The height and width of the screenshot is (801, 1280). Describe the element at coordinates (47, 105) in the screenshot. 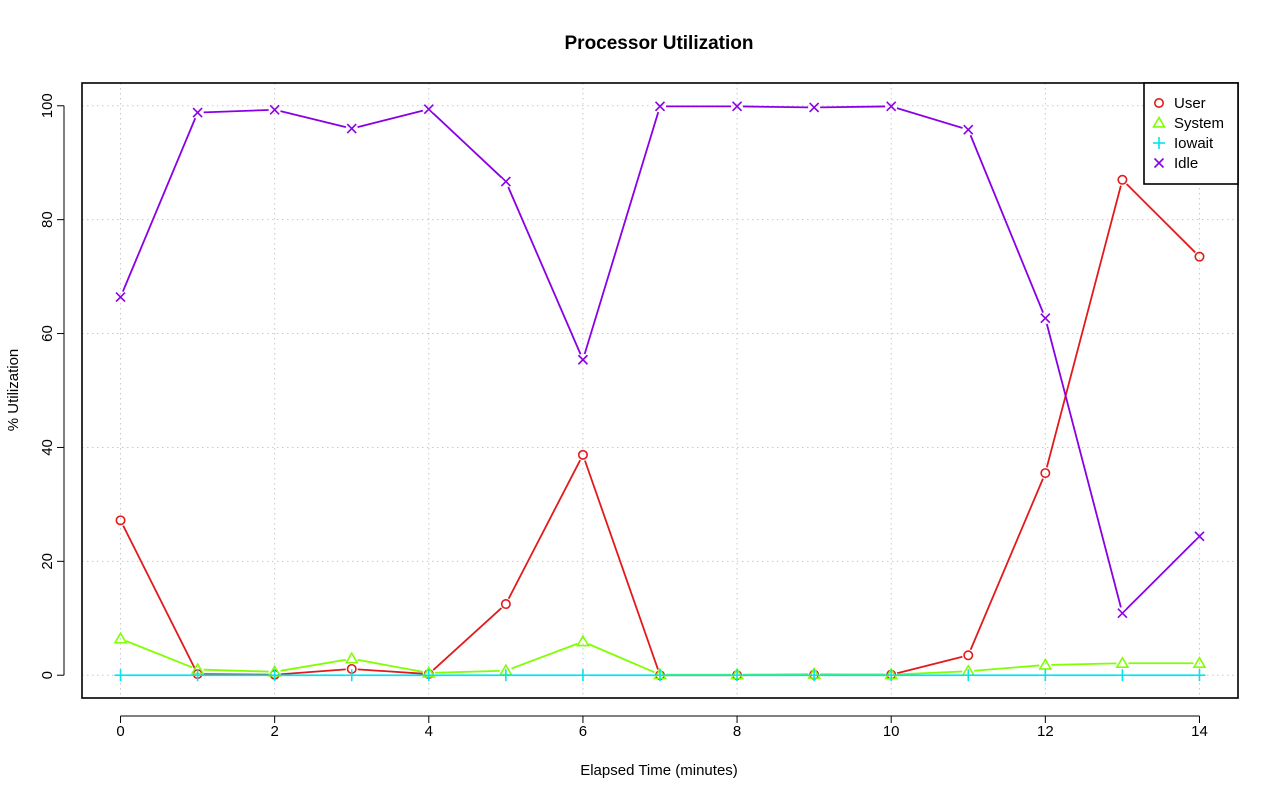

I see `y-tick-label: 100` at that location.